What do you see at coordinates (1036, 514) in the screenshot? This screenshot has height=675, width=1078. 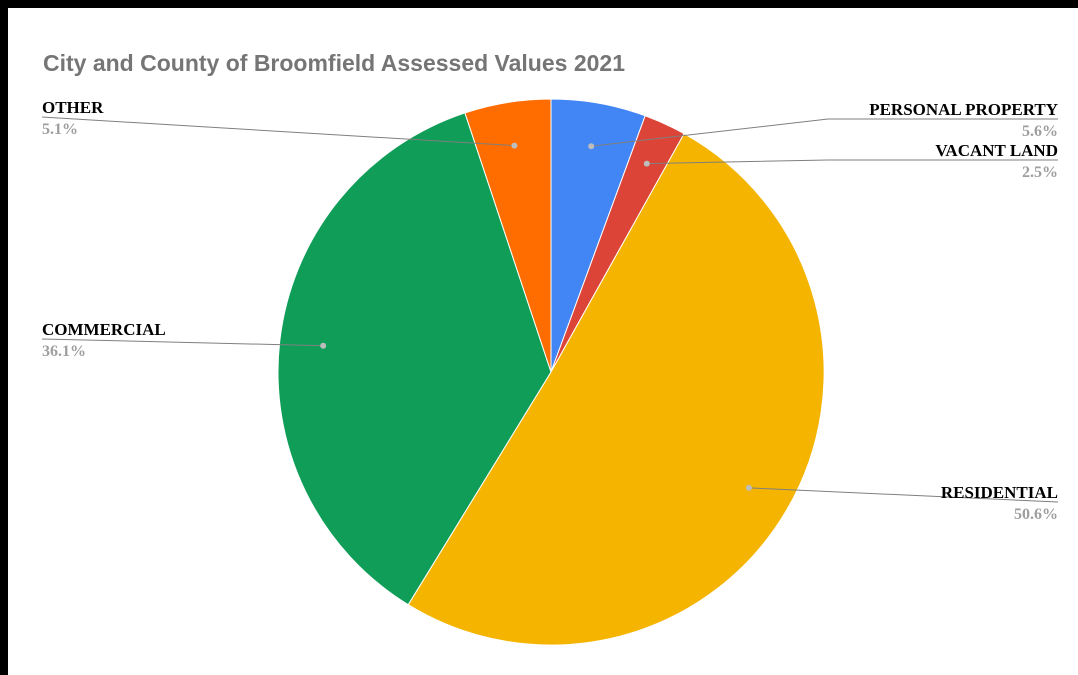 I see `slice-percent-residential: 50.6%` at bounding box center [1036, 514].